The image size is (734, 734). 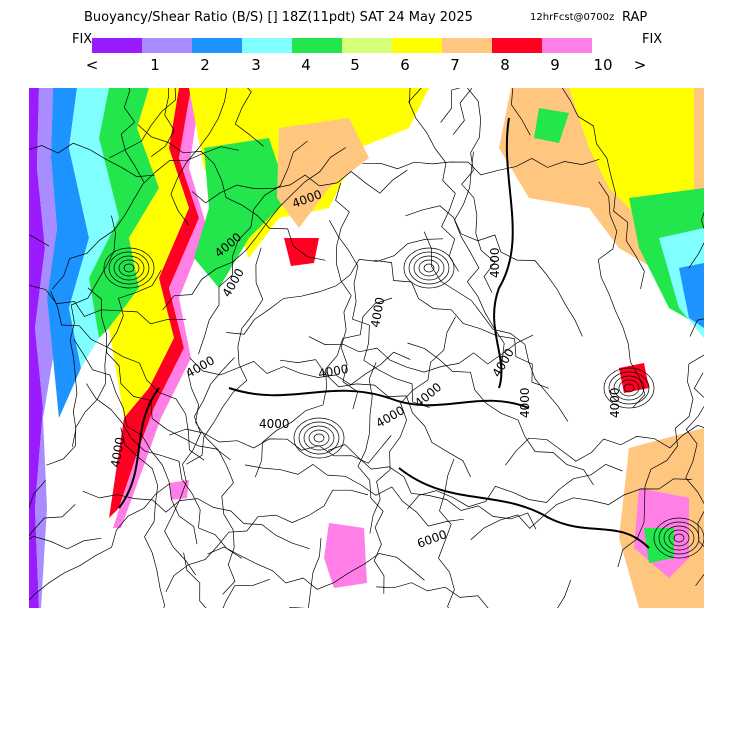 I want to click on fill-red-west, so click(x=154, y=303).